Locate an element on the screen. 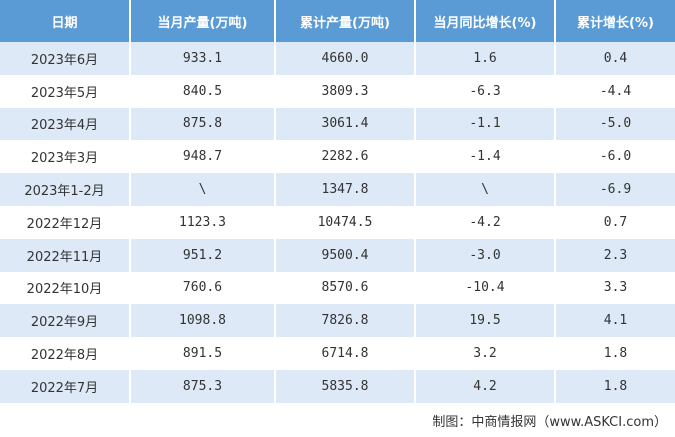 The image size is (675, 437). header-cell: 当月同比增长(%) is located at coordinates (484, 21).